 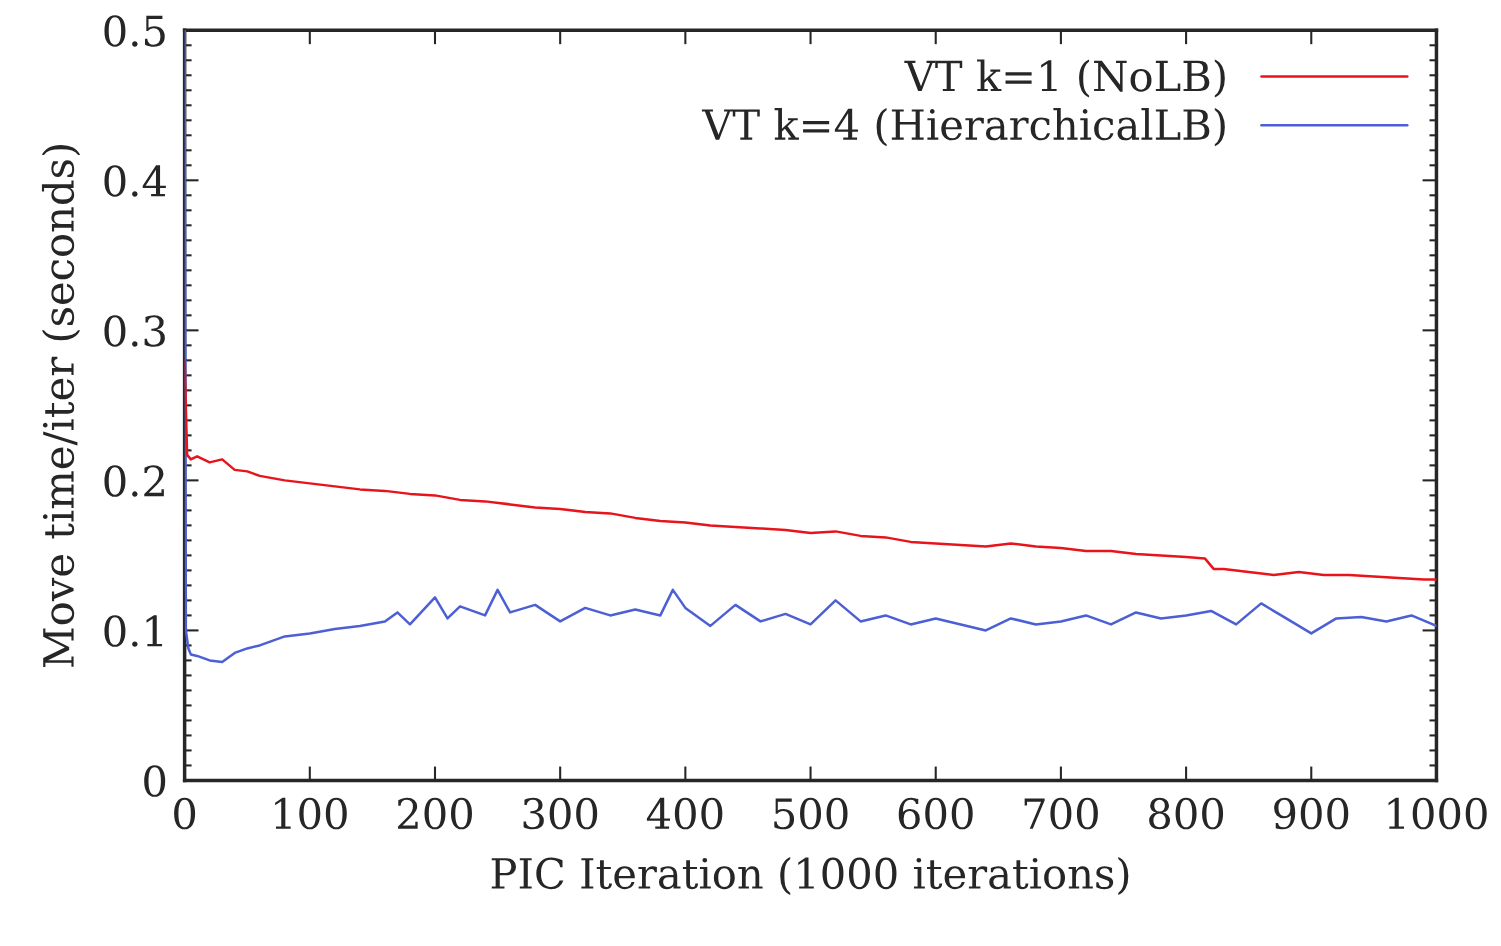 What do you see at coordinates (811, 813) in the screenshot?
I see `x-tick-label: 500` at bounding box center [811, 813].